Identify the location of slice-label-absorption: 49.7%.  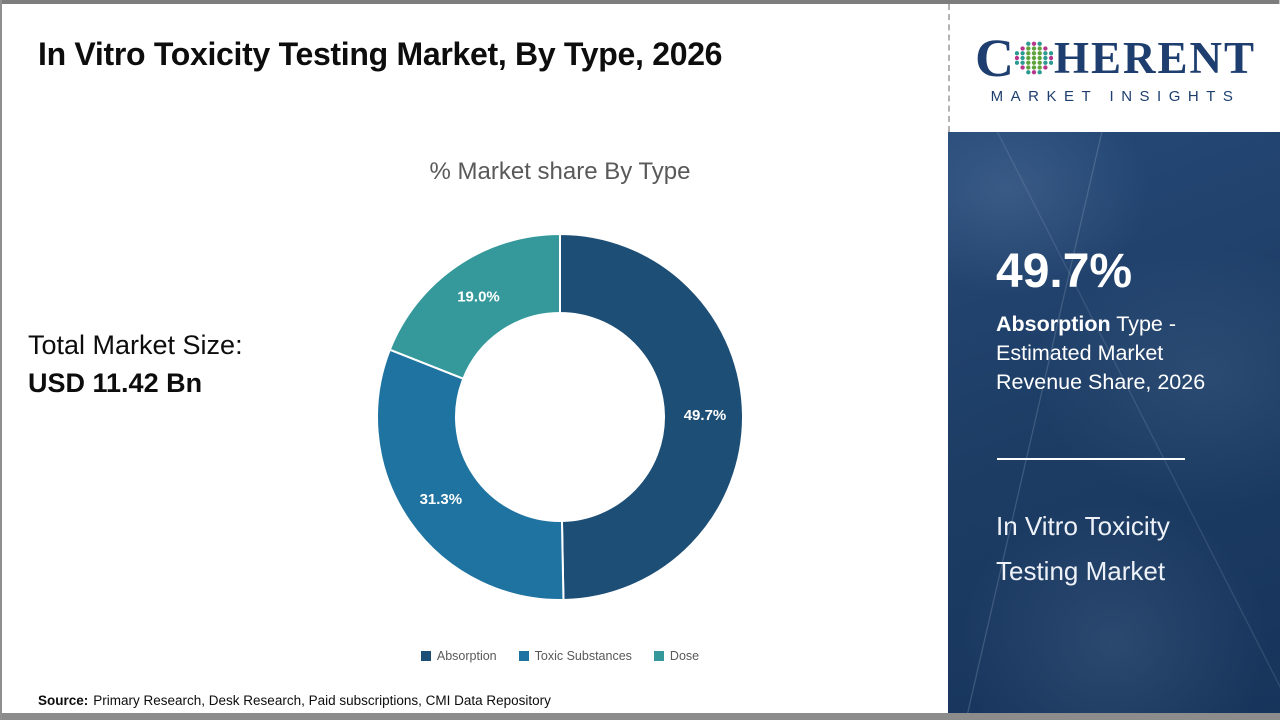
(705, 415).